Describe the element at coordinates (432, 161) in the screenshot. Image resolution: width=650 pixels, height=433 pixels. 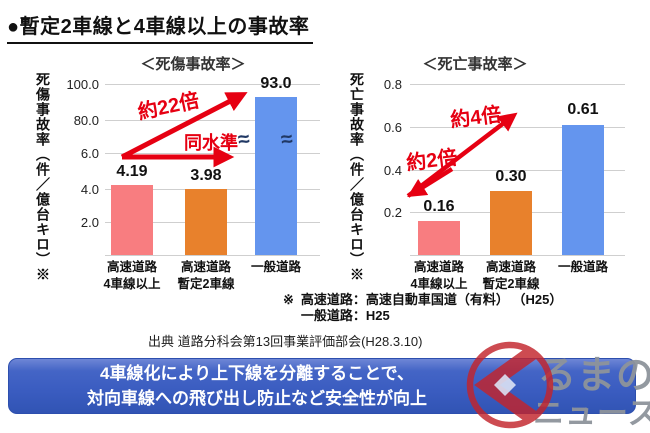
I see `annotation-2x: 約2倍` at that location.